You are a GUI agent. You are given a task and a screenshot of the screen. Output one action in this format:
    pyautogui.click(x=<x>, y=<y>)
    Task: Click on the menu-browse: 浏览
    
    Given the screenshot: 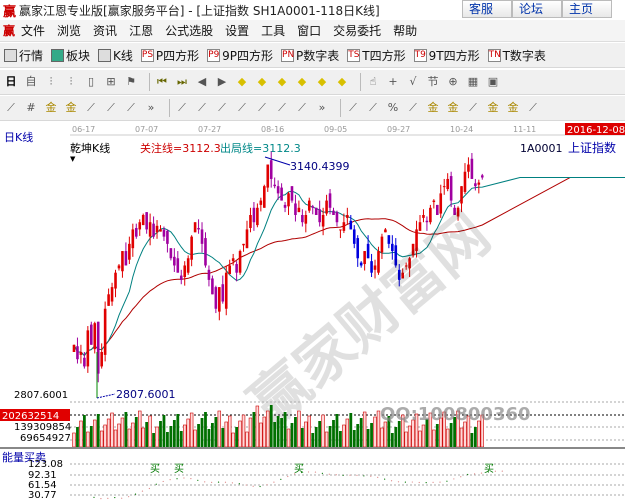 What is the action you would take?
    pyautogui.click(x=69, y=31)
    